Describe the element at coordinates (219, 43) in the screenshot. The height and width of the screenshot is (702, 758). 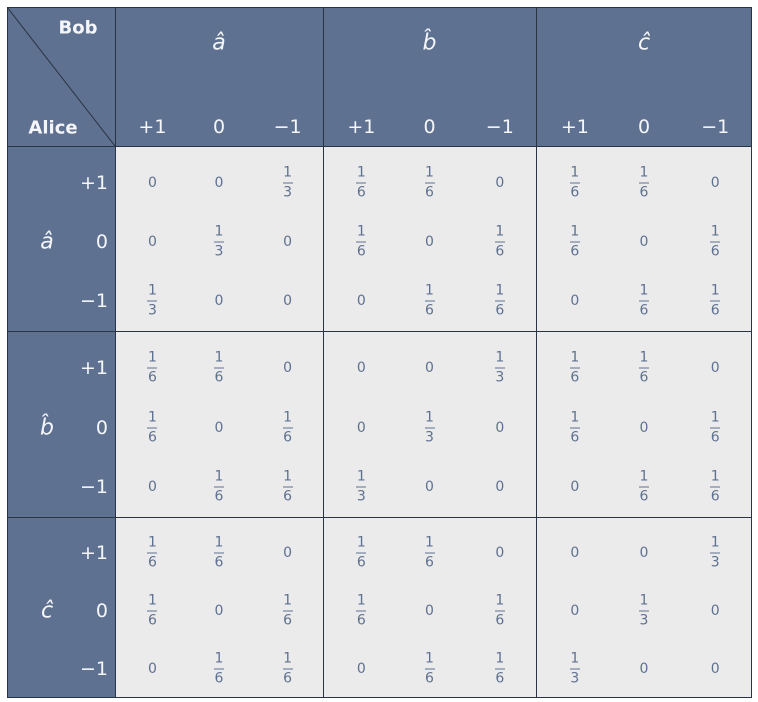
I see `column-group-label: â` at that location.